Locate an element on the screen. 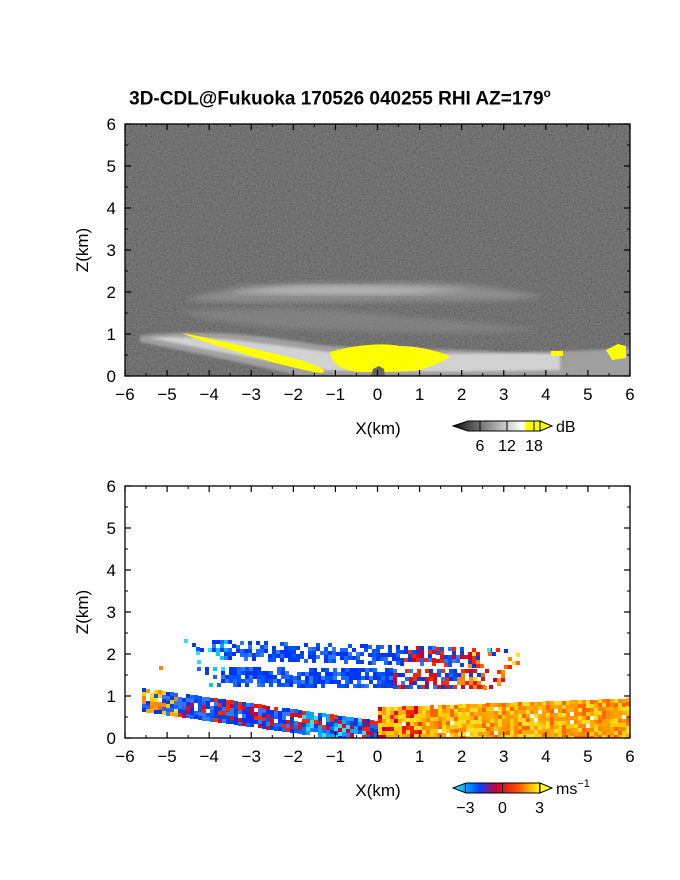  x-tick-label: 4 is located at coordinates (545, 394).